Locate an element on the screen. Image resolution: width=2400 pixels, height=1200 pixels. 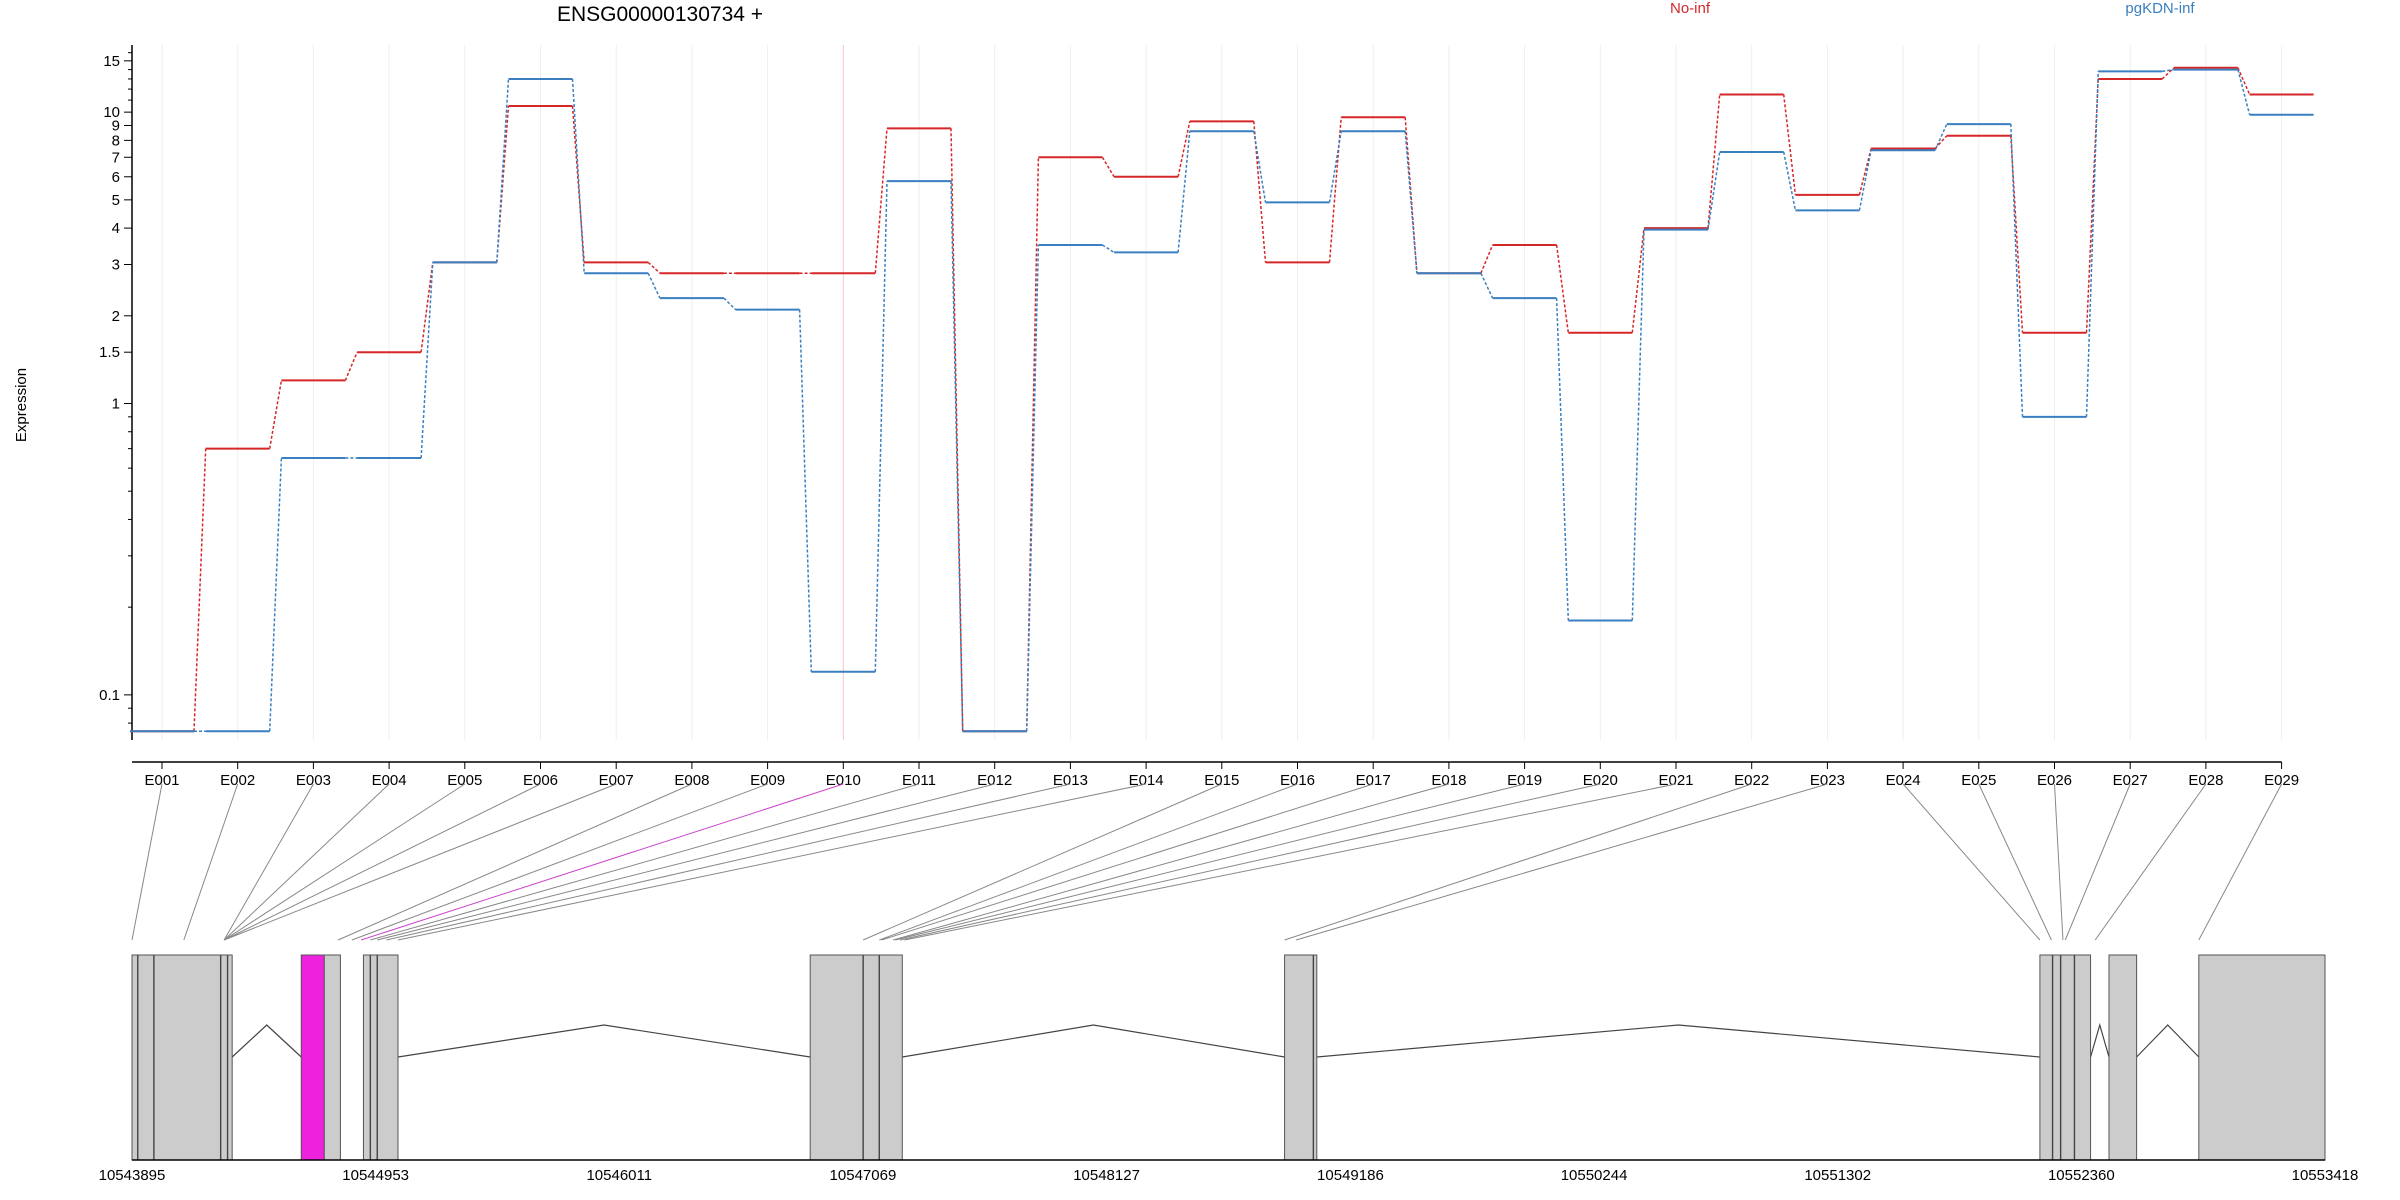
coordinate-tick-label: 10543895 is located at coordinates (132, 1175).